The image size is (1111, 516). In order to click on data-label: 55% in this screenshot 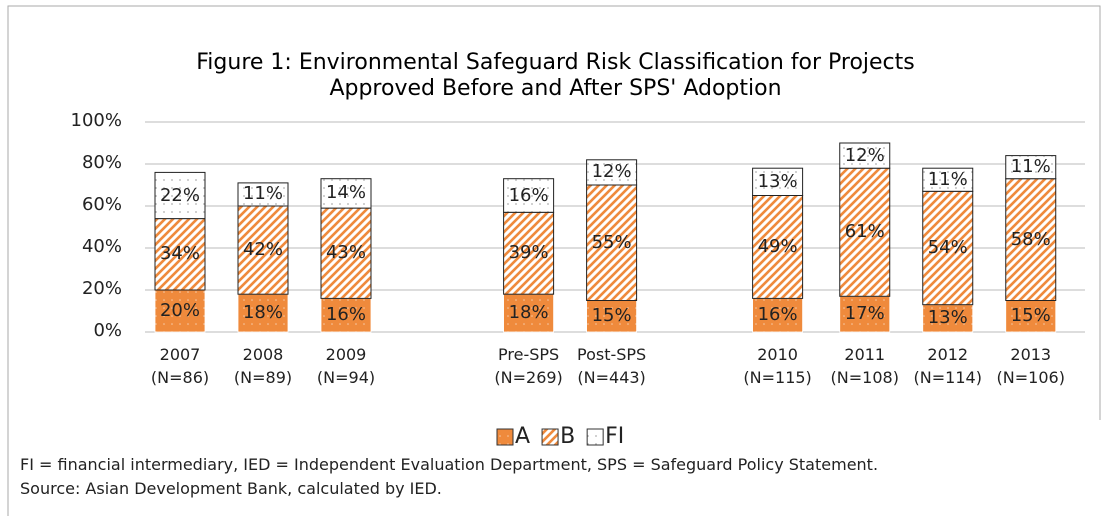, I will do `click(611, 242)`.